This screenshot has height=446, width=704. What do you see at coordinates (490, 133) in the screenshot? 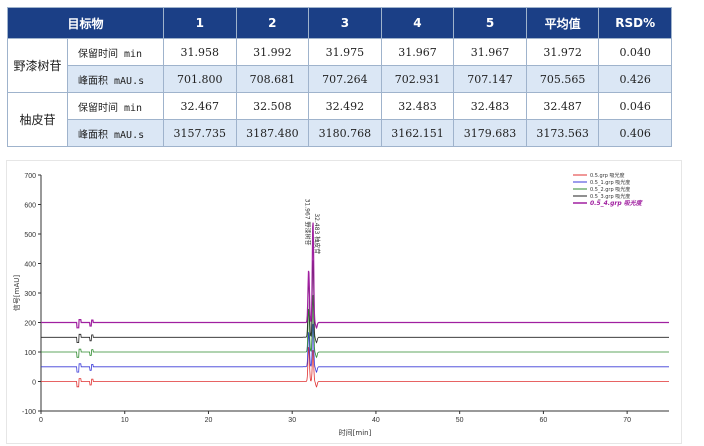
I see `cell: 3179.683` at bounding box center [490, 133].